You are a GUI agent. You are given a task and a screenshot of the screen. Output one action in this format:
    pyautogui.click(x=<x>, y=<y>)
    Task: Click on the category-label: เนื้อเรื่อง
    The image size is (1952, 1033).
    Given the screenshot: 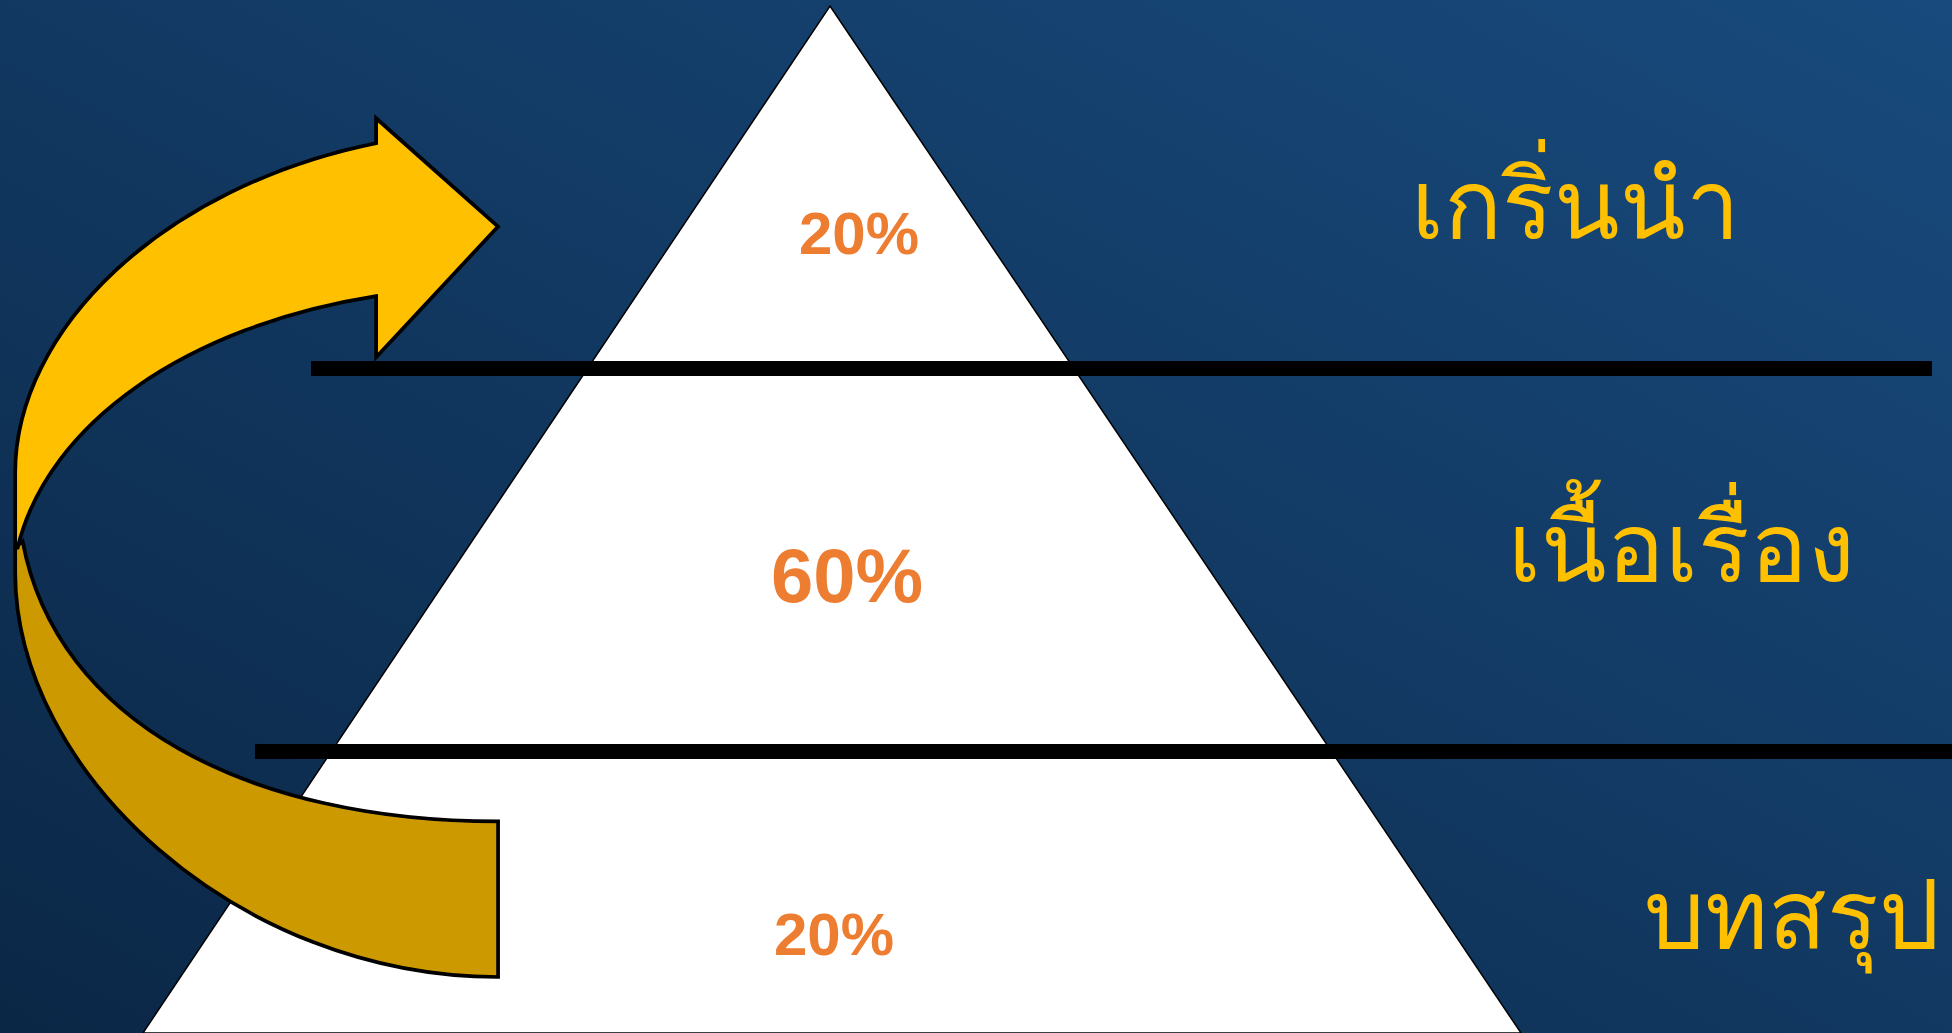 What is the action you would take?
    pyautogui.click(x=1681, y=541)
    